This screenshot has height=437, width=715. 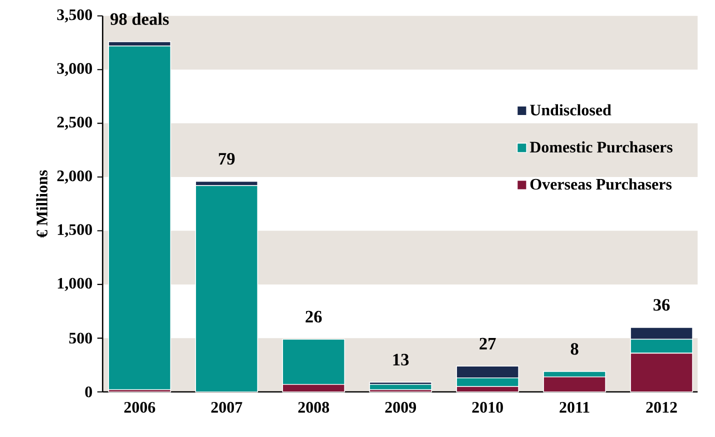 I want to click on legend-label: Domestic Purchasers, so click(x=601, y=147).